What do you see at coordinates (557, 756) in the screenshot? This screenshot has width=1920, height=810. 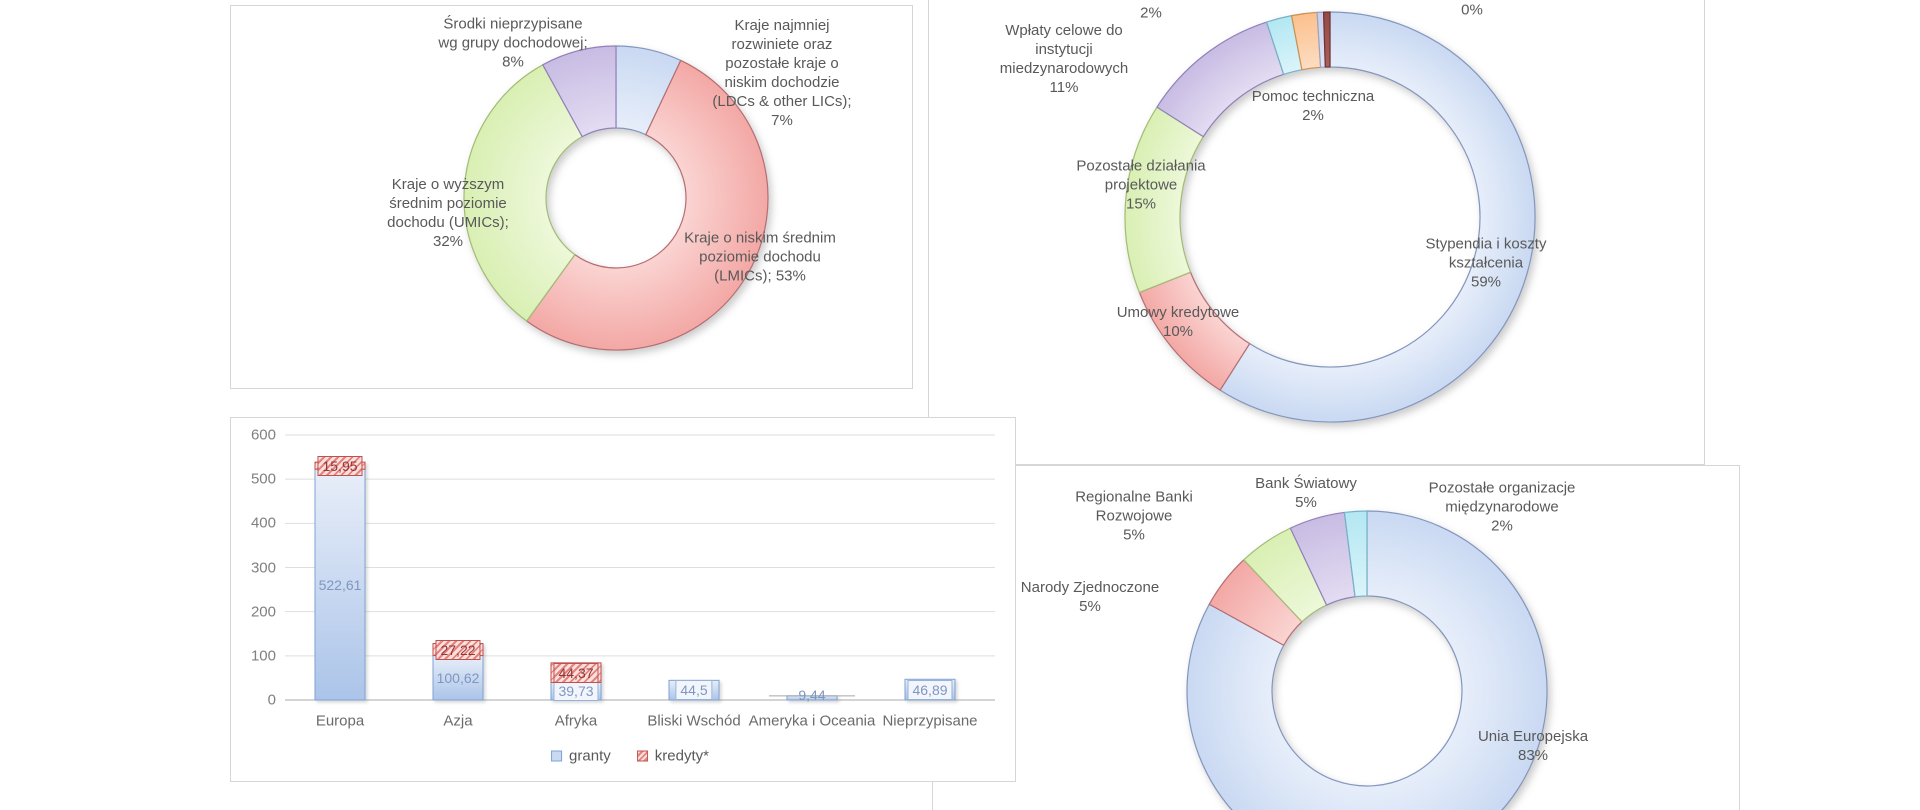 I see `legend-marker-granty` at bounding box center [557, 756].